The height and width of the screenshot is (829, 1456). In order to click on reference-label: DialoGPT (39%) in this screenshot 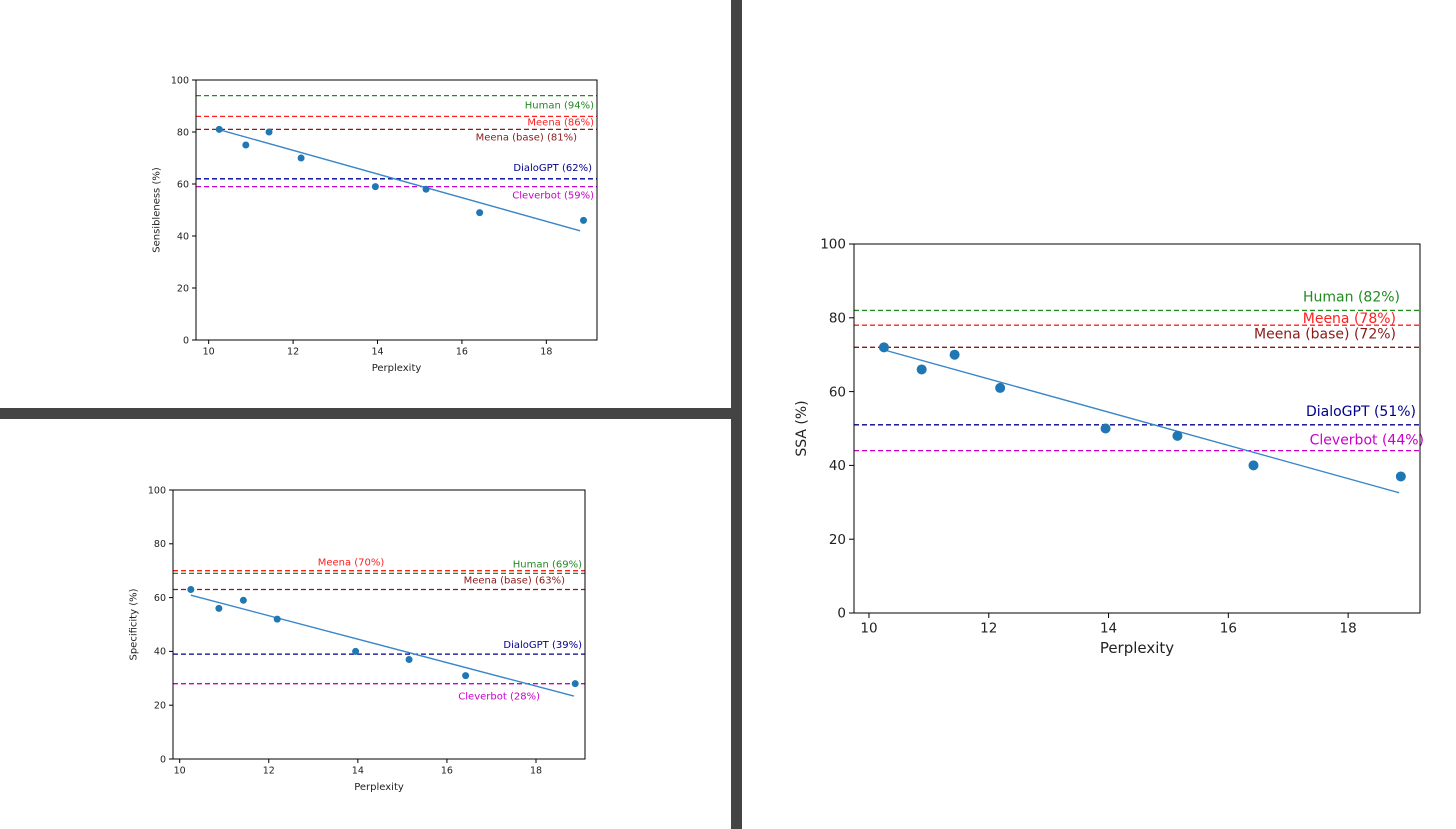, I will do `click(542, 645)`.